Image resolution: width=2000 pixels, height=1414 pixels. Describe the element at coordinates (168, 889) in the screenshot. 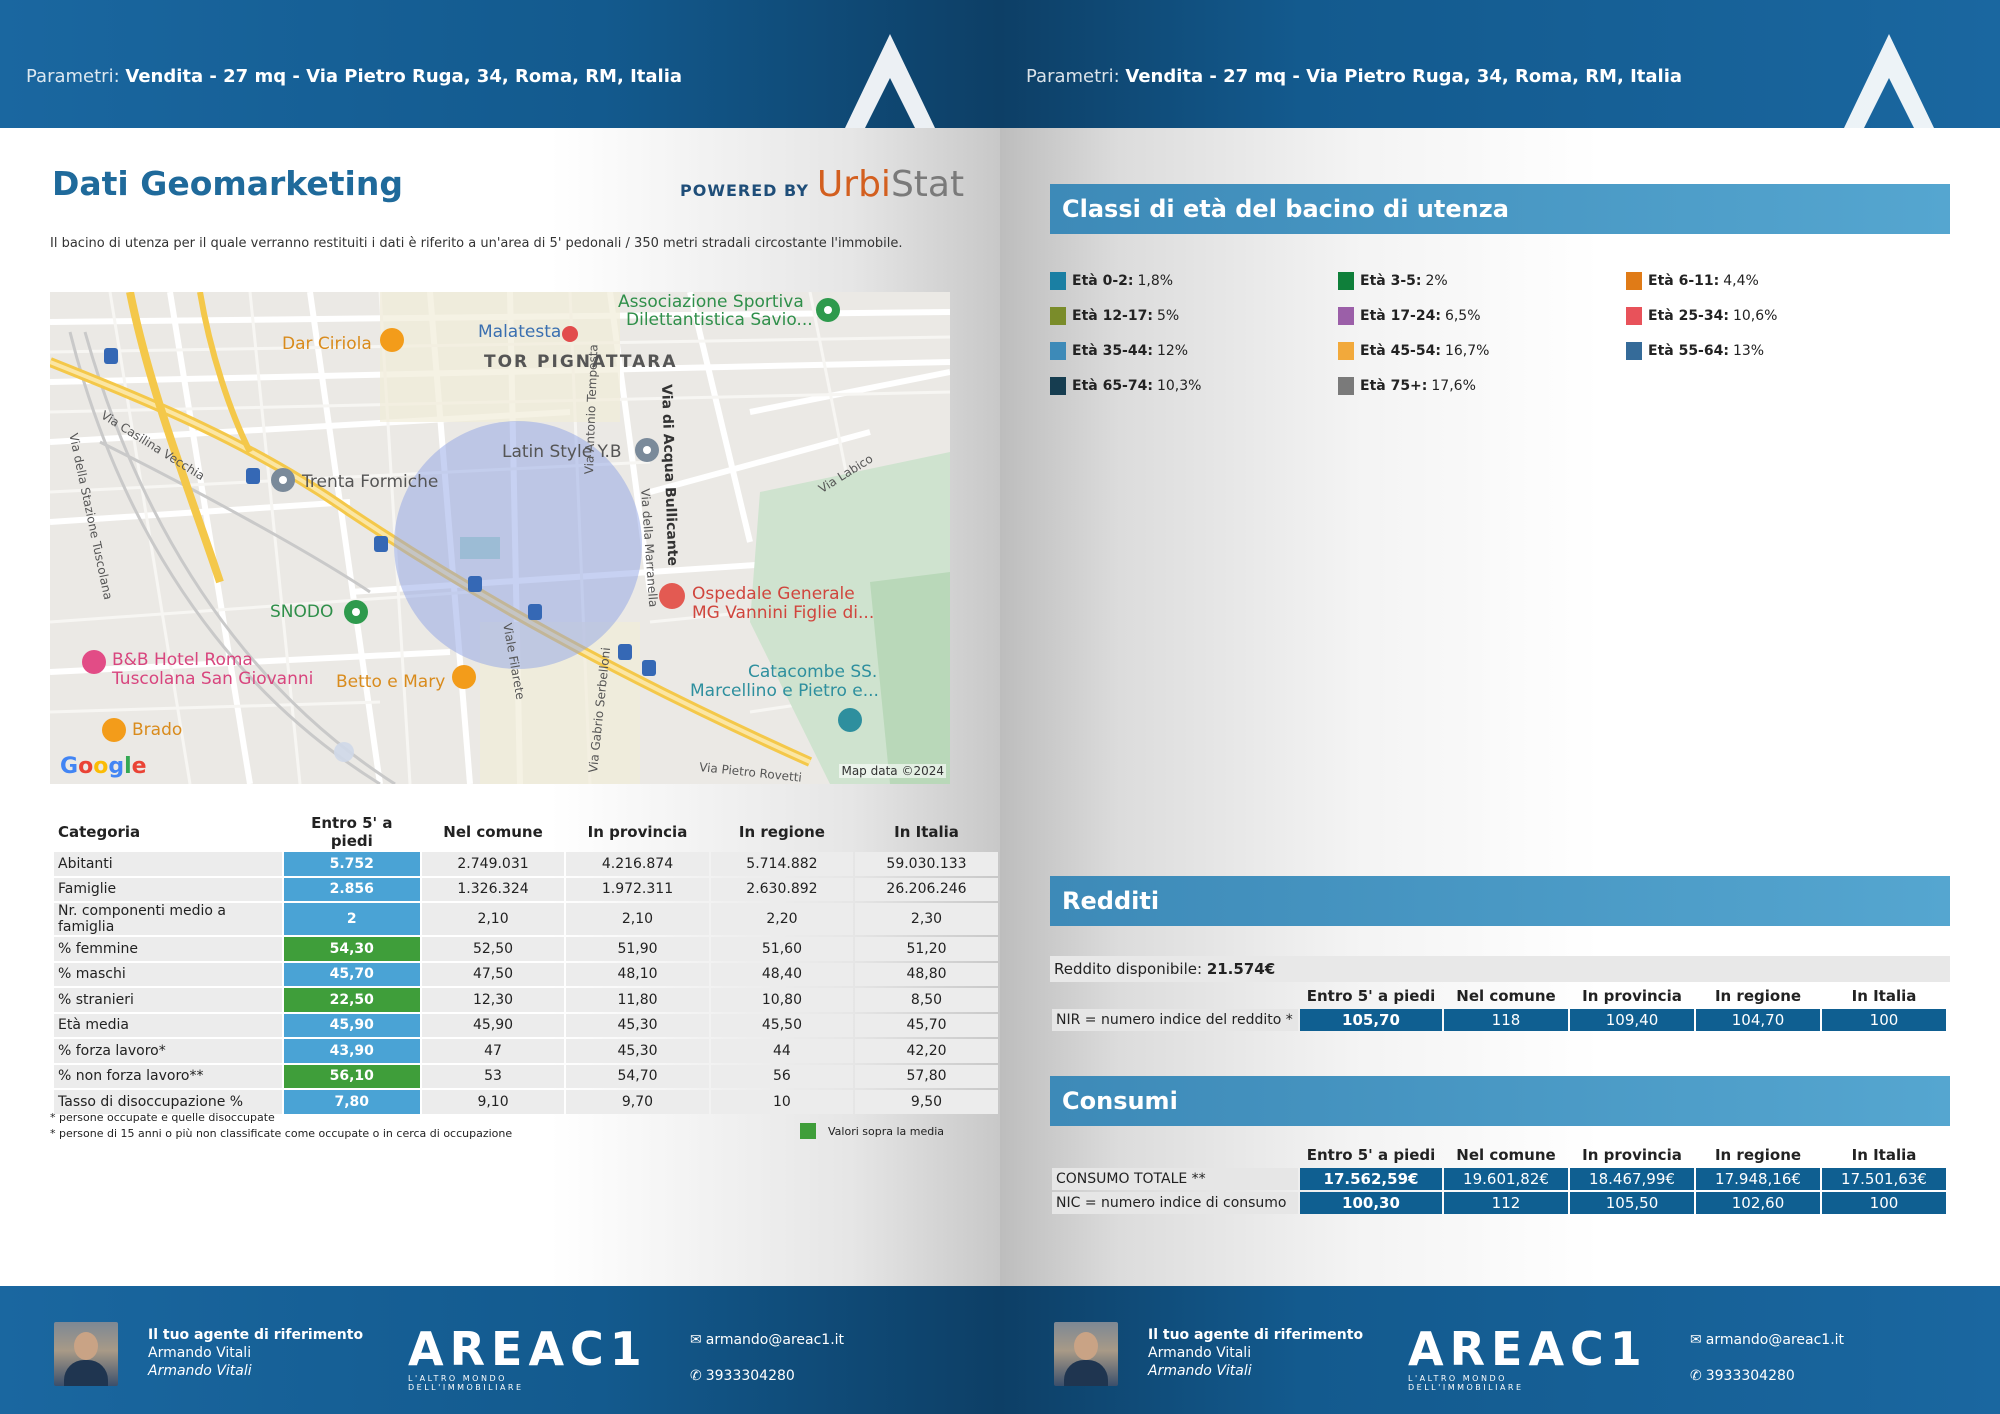

I see `row-label: Famiglie` at that location.